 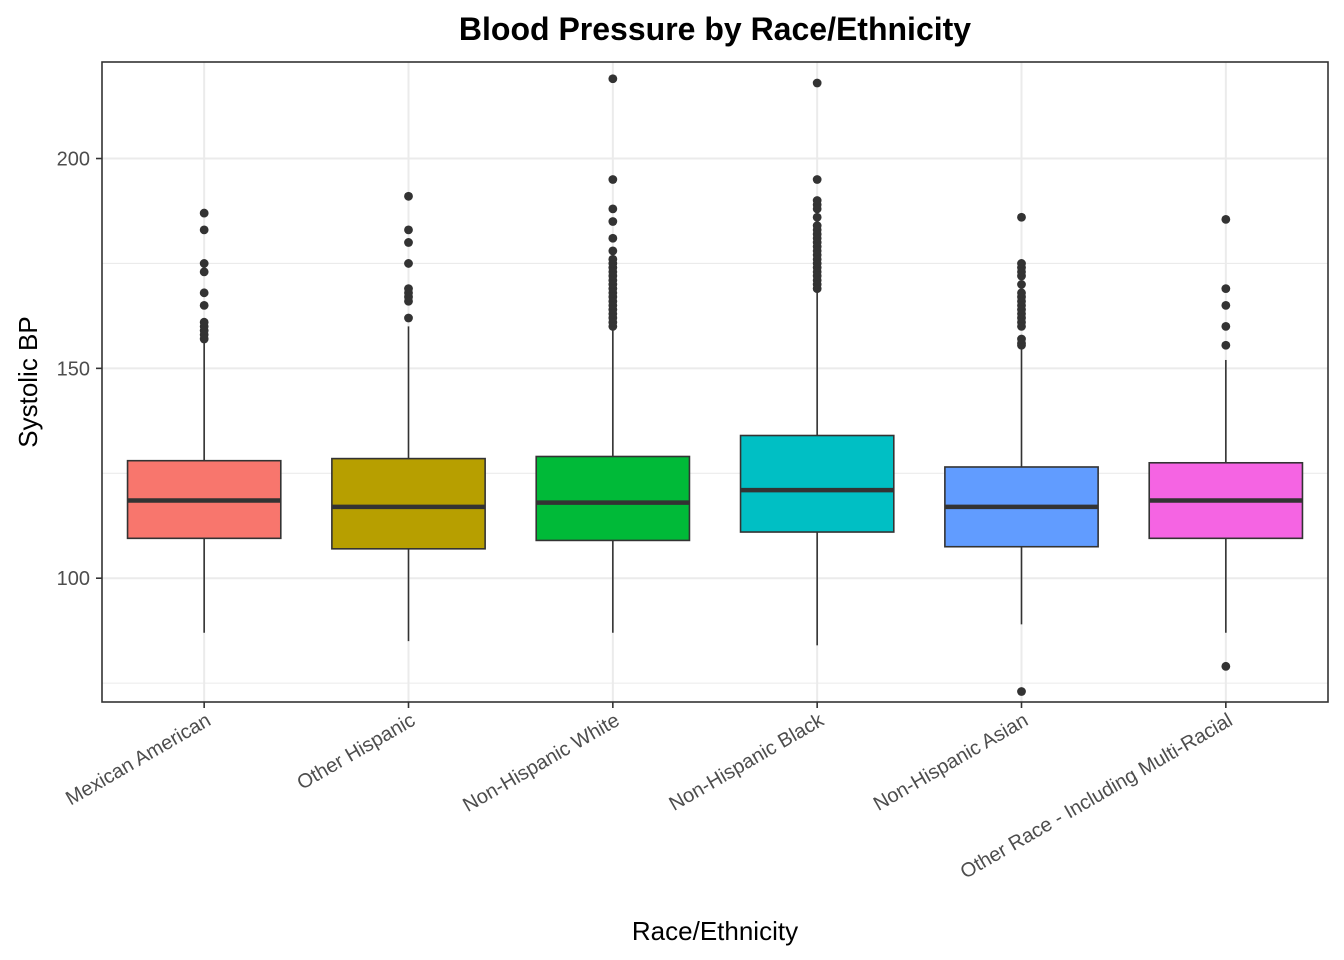 I want to click on chart-title: Blood Pressure by Race/Ethnicity, so click(x=715, y=29).